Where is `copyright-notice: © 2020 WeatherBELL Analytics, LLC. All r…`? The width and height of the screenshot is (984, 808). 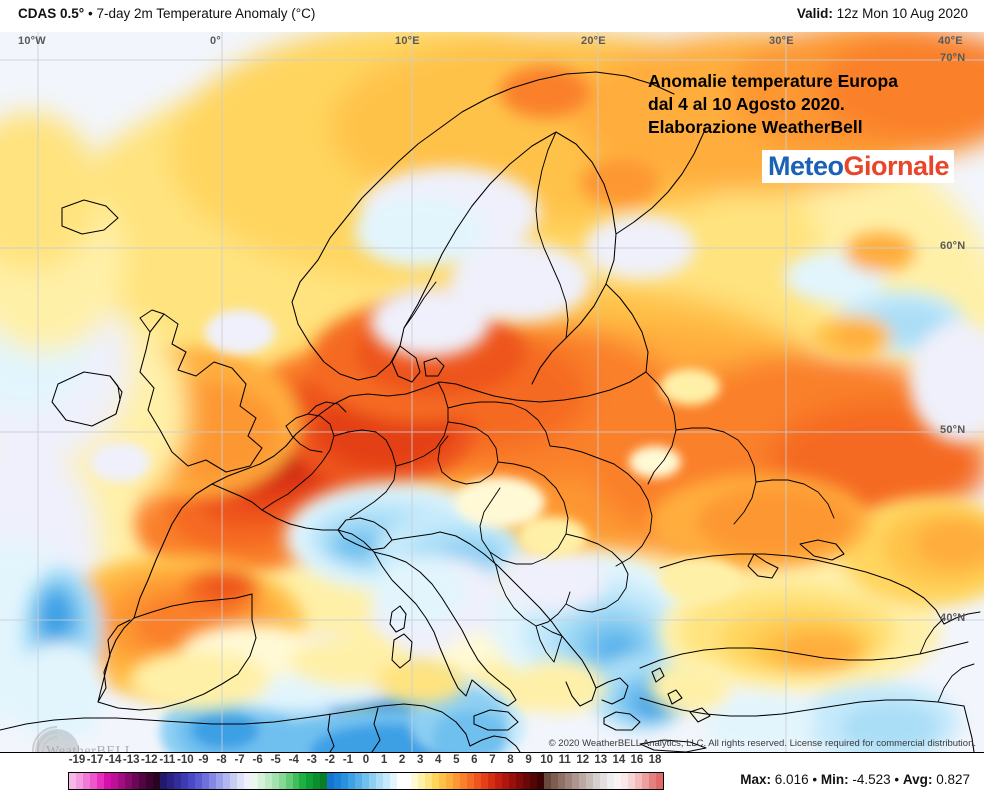
copyright-notice: © 2020 WeatherBELL Analytics, LLC. All r… is located at coordinates (762, 743).